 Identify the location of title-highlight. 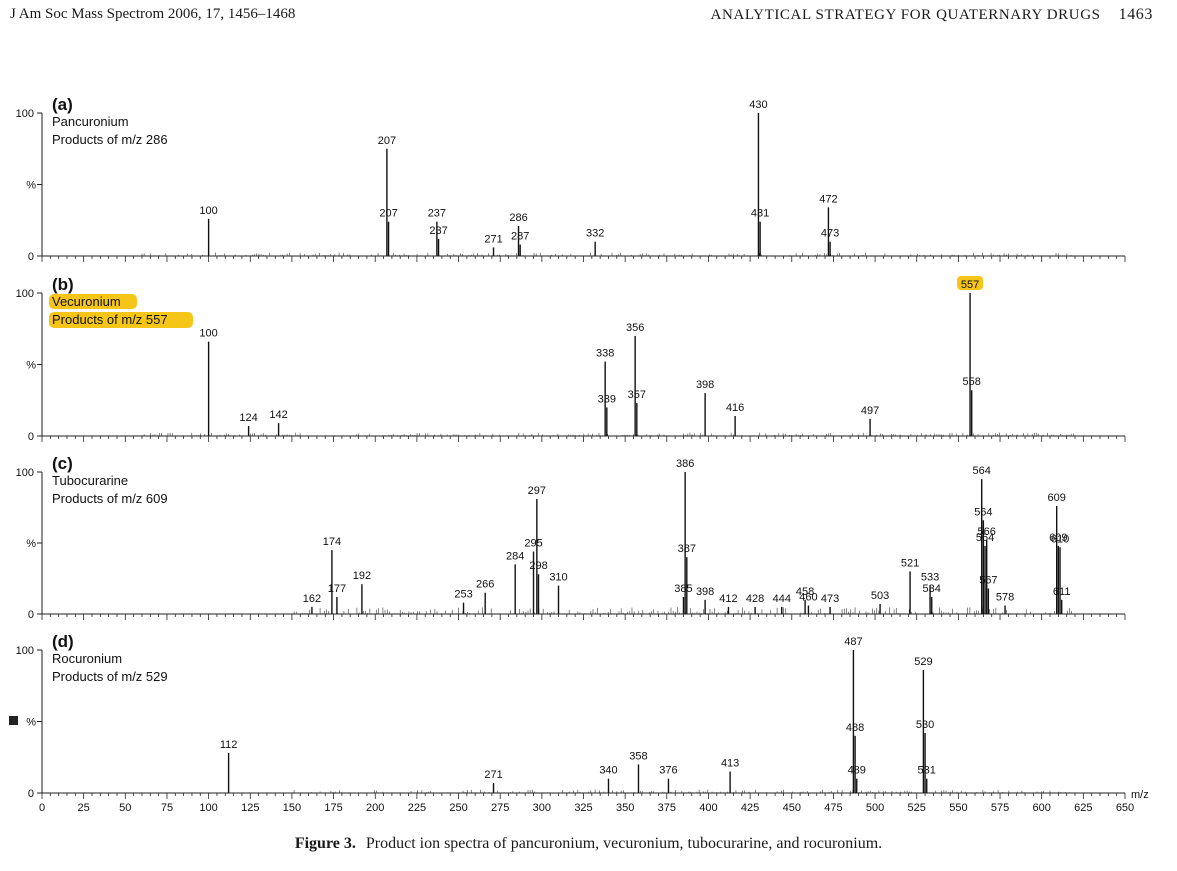
(93, 301).